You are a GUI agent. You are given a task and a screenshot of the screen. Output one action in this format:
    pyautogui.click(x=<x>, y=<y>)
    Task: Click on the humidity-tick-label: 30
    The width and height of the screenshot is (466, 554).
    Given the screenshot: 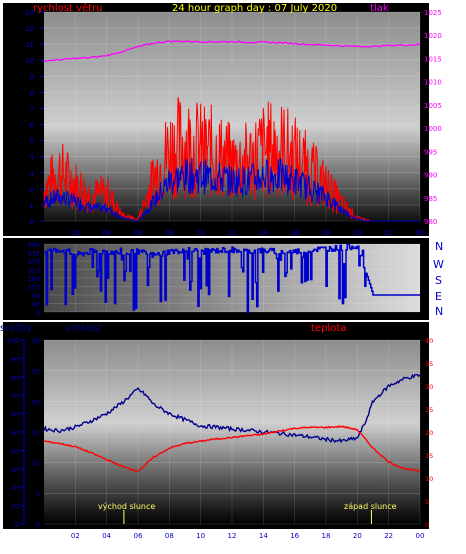 What is the action you would take?
    pyautogui.click(x=36, y=341)
    